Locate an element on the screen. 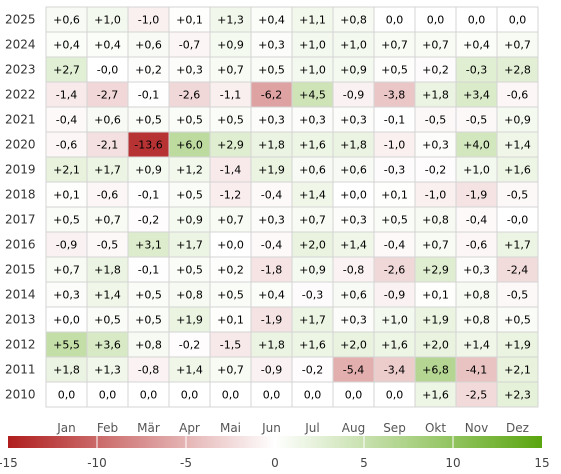 This screenshot has height=474, width=561. month-label: Feb is located at coordinates (107, 428).